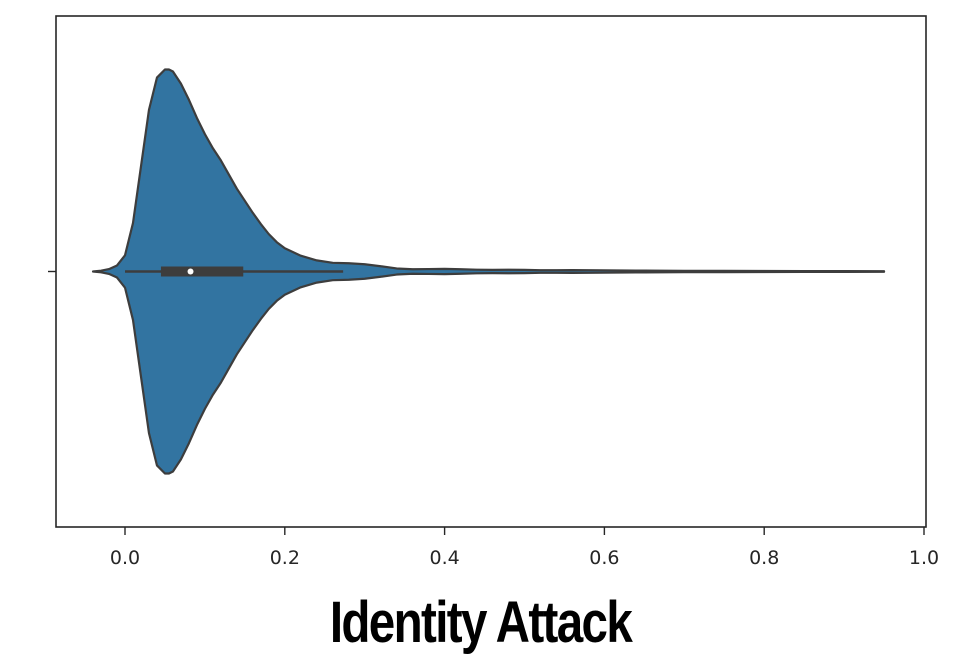 The height and width of the screenshot is (659, 961). What do you see at coordinates (444, 558) in the screenshot?
I see `x-tick-label: 0.4` at bounding box center [444, 558].